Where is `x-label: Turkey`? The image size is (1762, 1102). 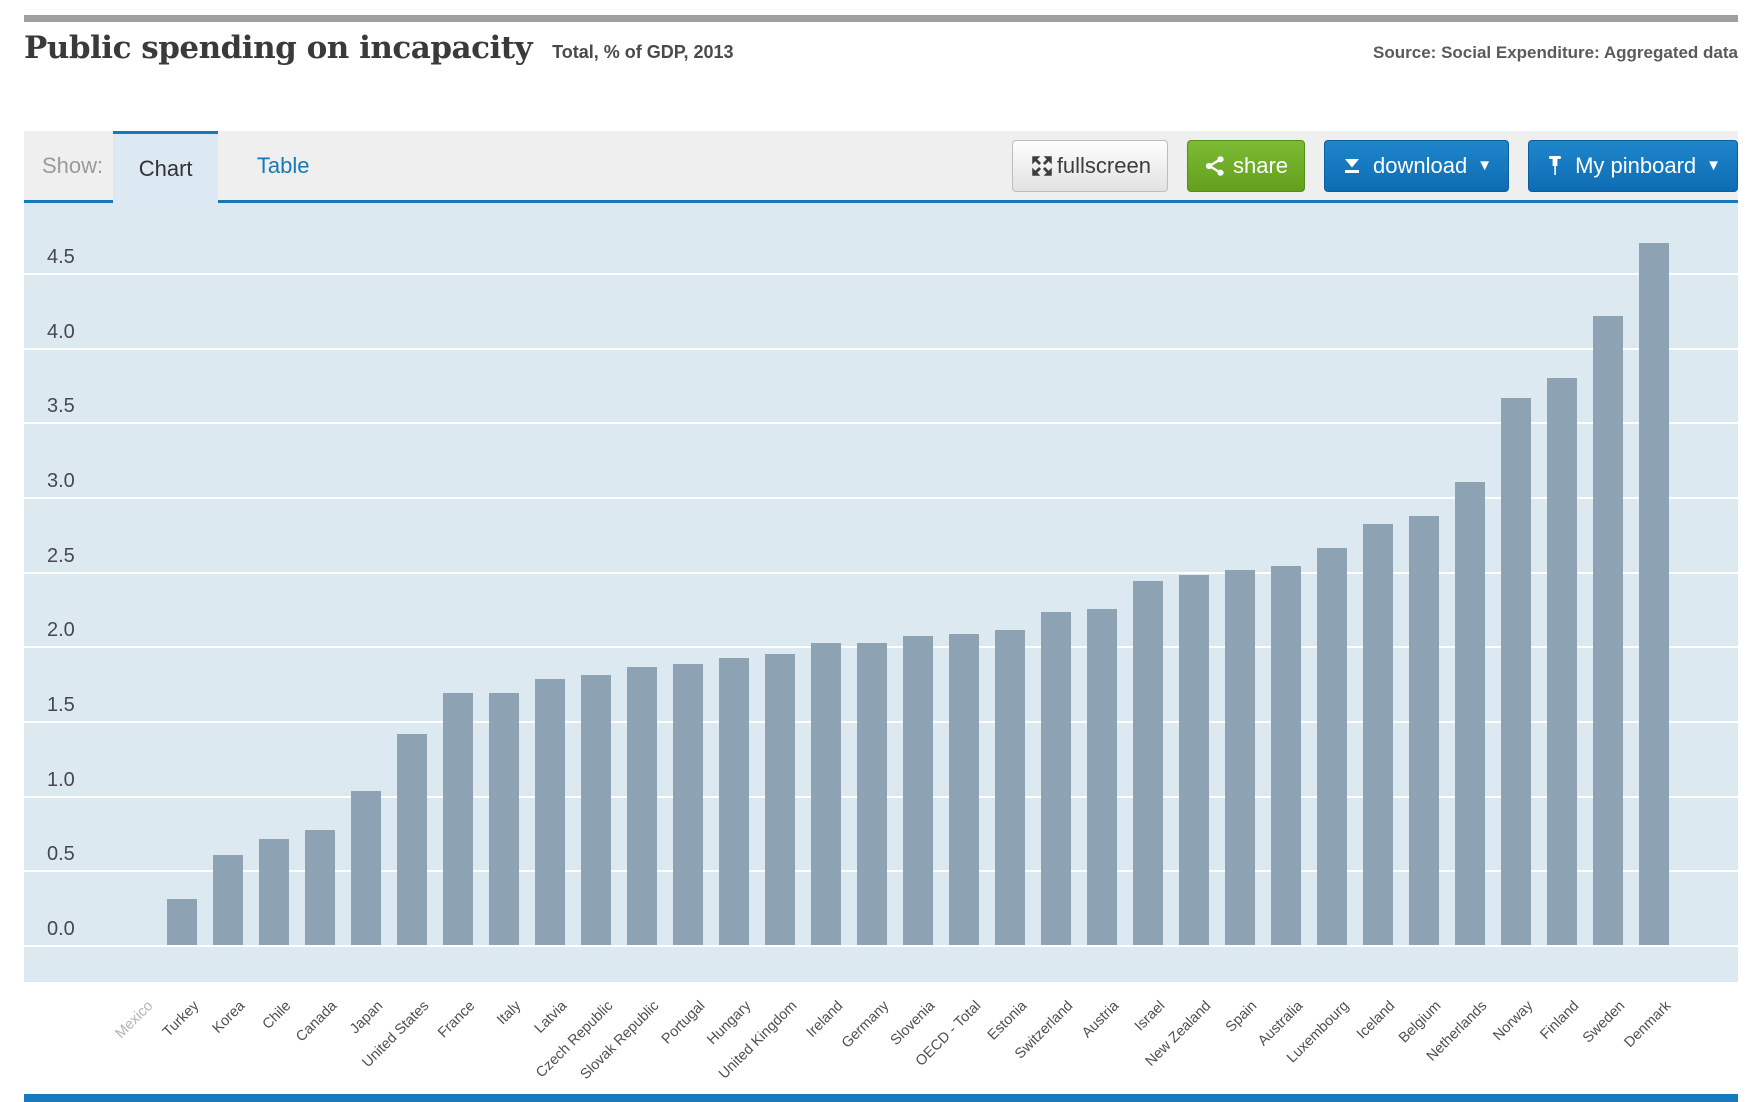 x-label: Turkey is located at coordinates (181, 1019).